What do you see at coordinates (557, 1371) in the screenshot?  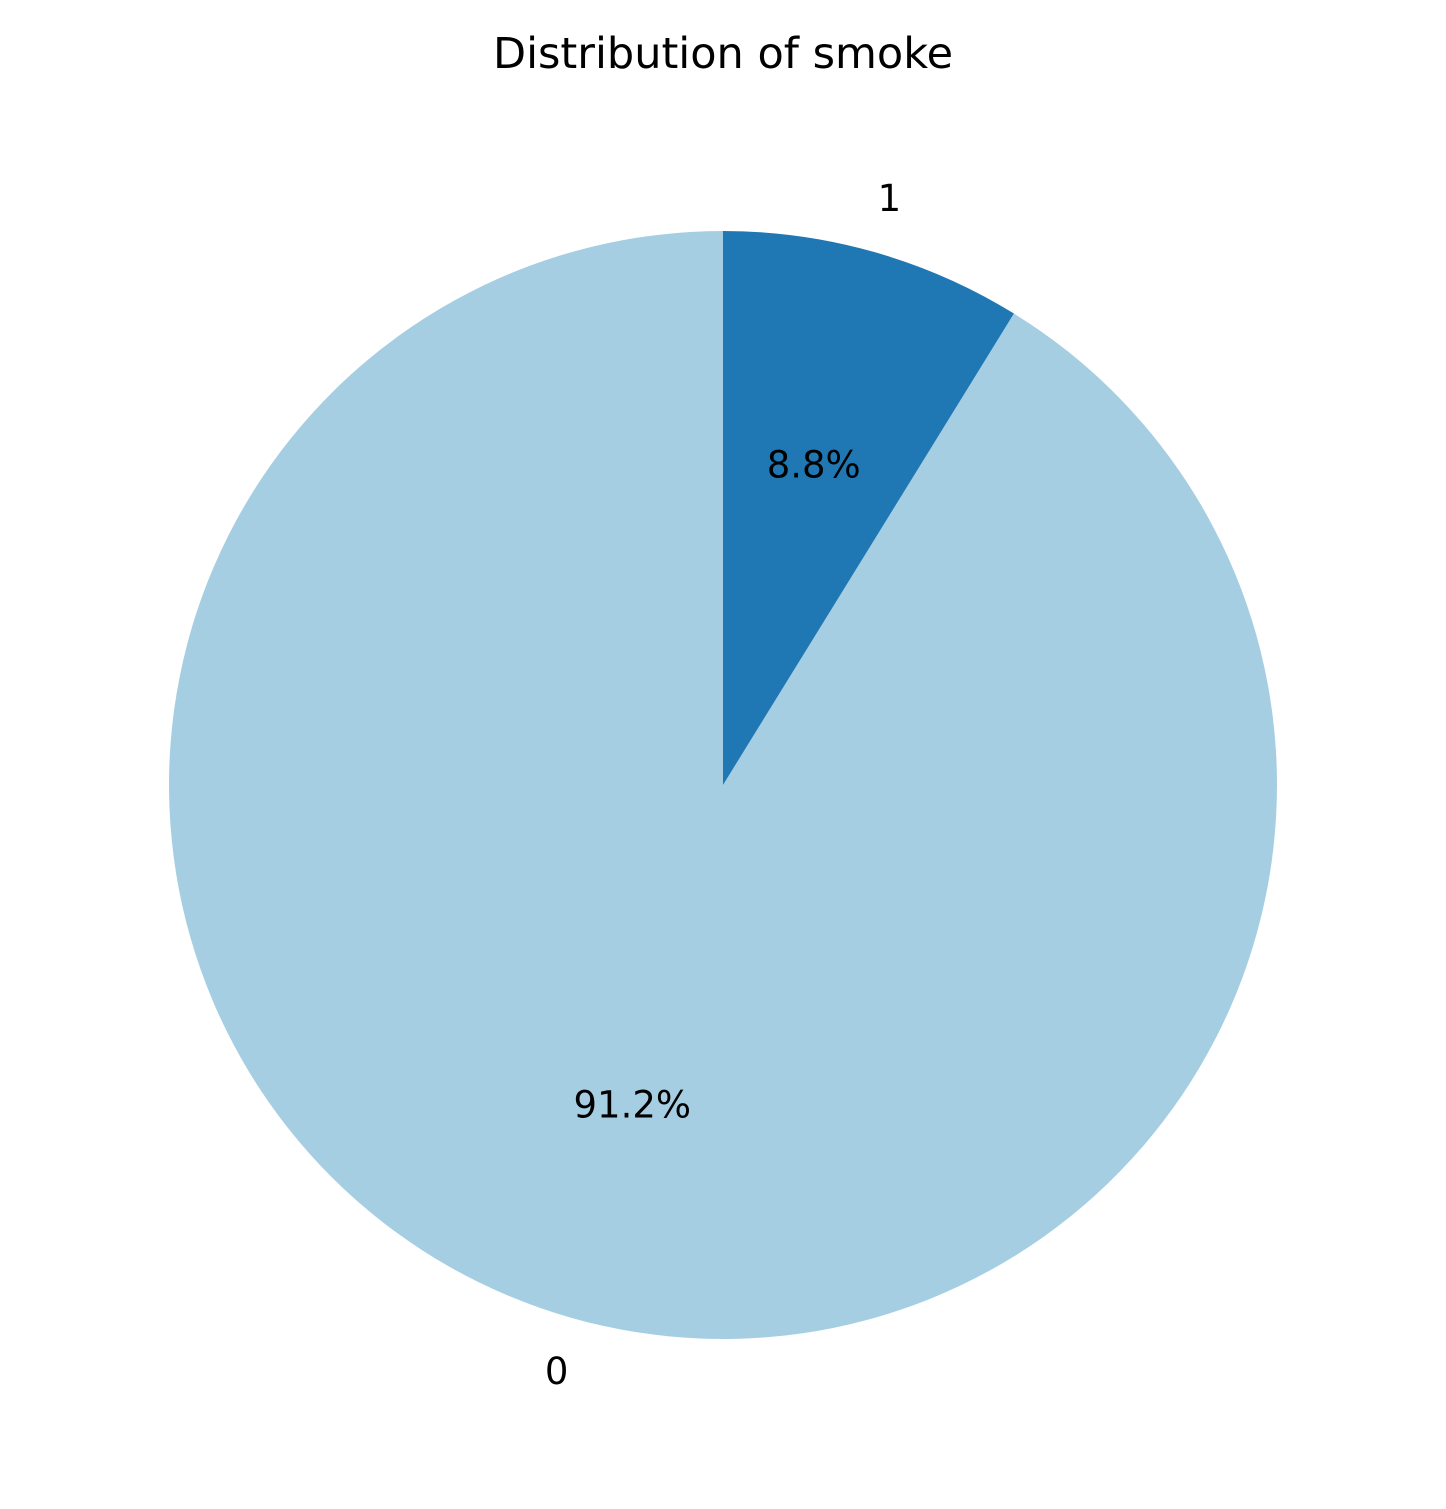 I see `slice-label-0: 0` at bounding box center [557, 1371].